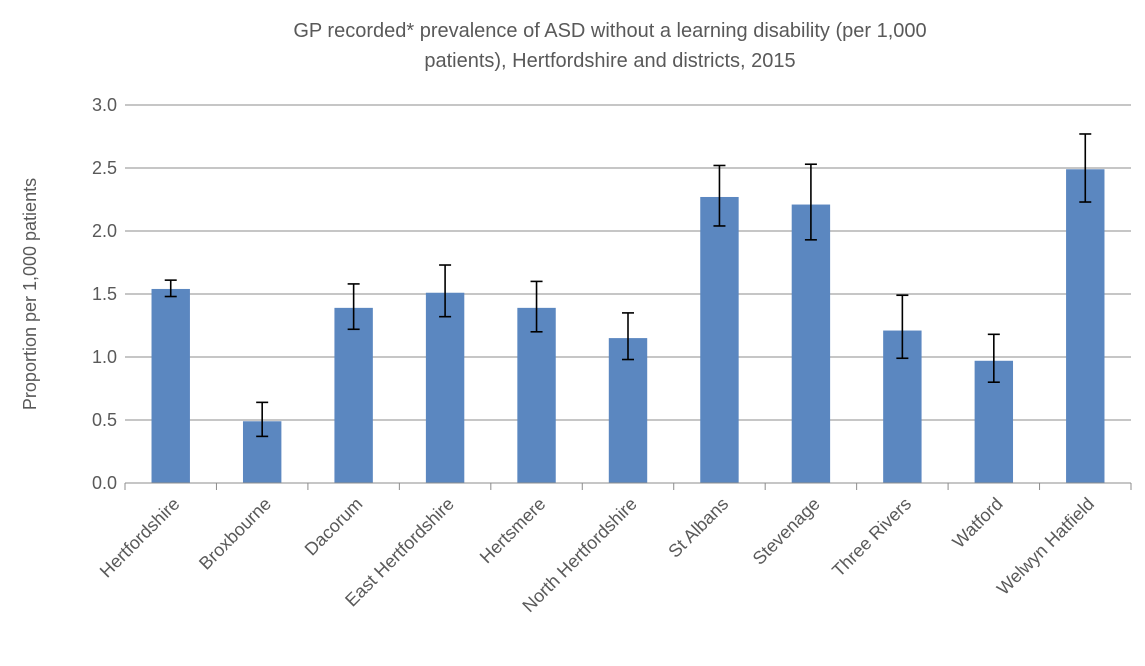  Describe the element at coordinates (104, 168) in the screenshot. I see `y-tick-label: 2.5` at that location.